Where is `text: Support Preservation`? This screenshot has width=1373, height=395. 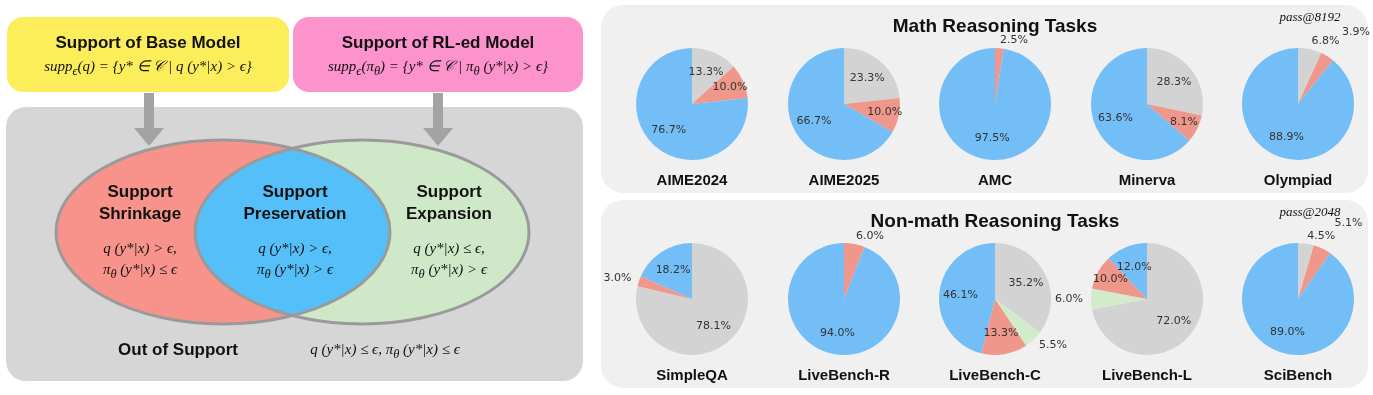 text: Support Preservation is located at coordinates (295, 203).